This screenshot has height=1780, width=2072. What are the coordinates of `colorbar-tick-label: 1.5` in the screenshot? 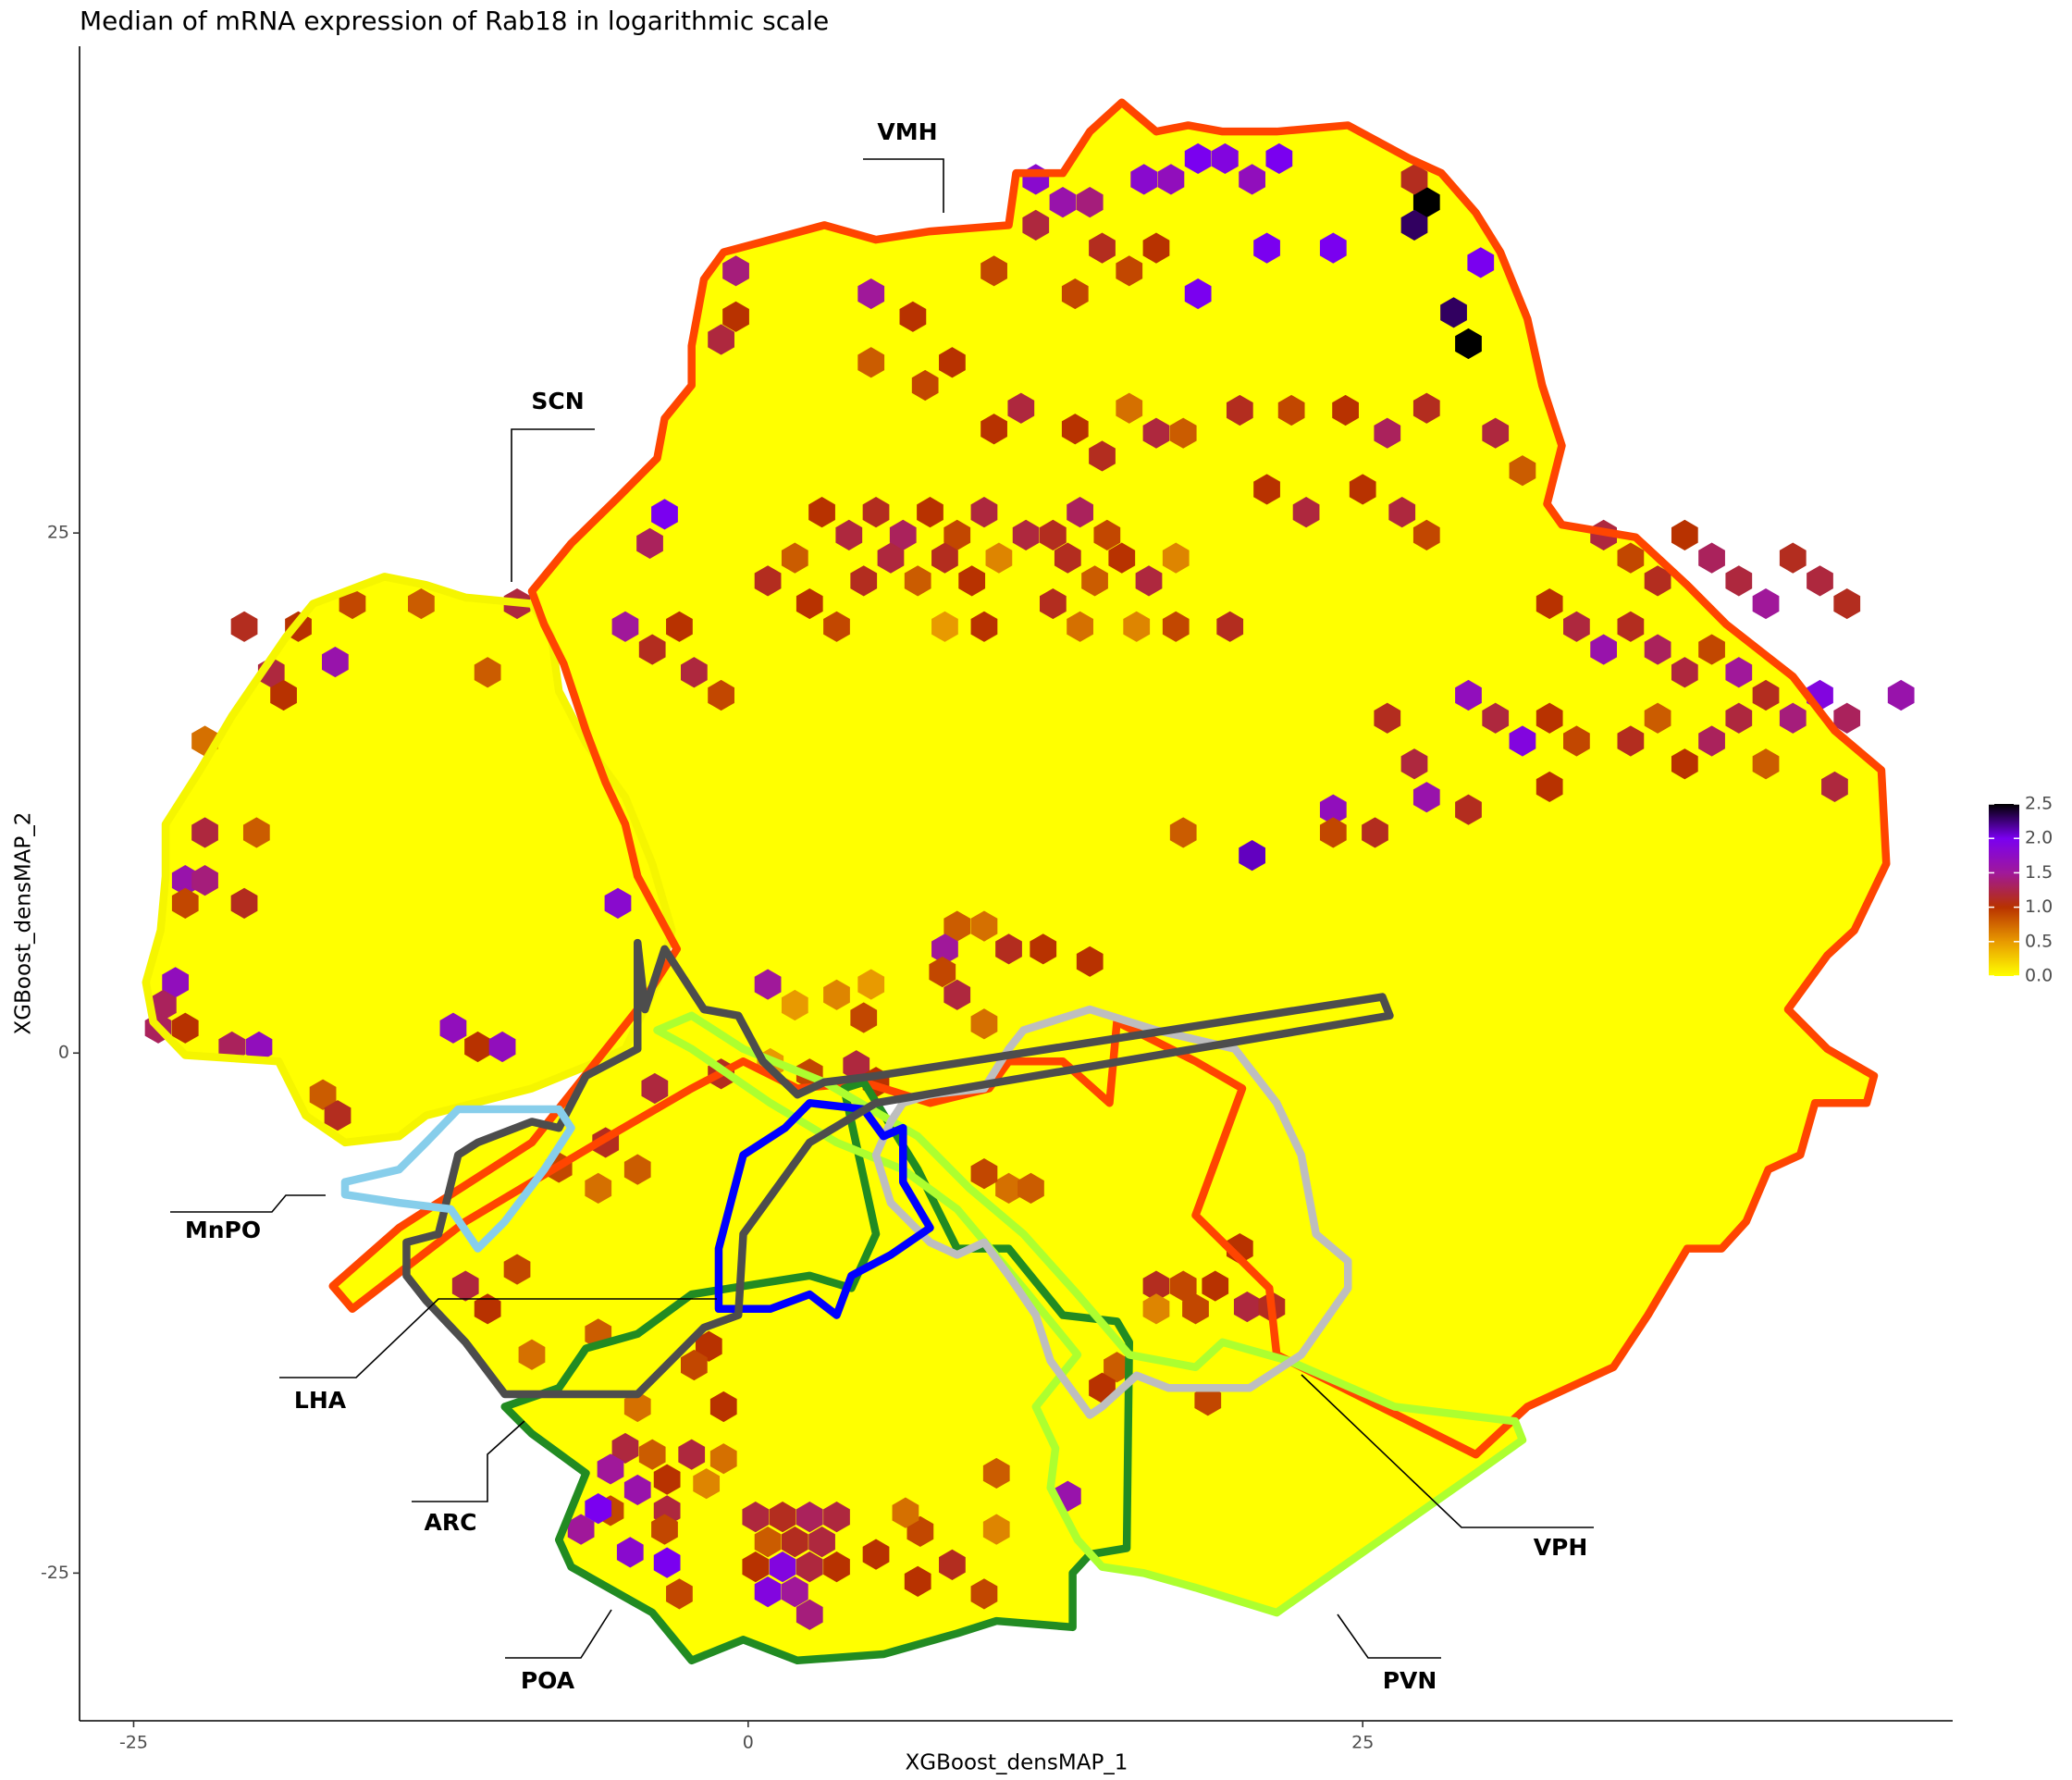 It's located at (2039, 873).